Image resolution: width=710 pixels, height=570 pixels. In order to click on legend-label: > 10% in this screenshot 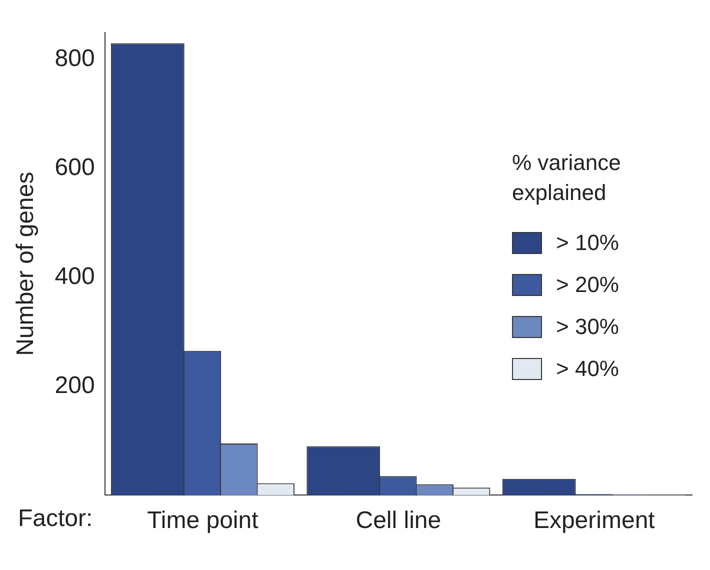, I will do `click(587, 243)`.